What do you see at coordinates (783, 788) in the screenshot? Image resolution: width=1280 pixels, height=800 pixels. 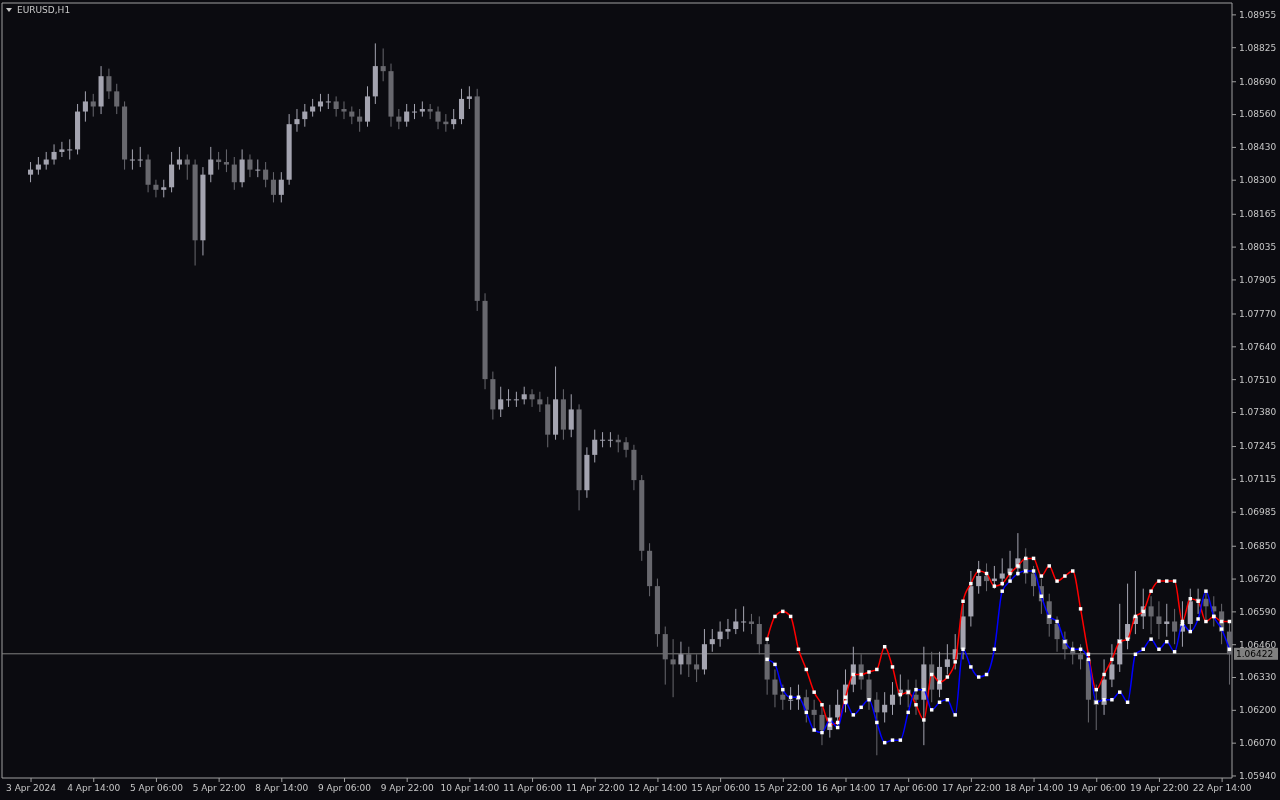 I see `x-tick-label: 15 Apr 22:00` at bounding box center [783, 788].